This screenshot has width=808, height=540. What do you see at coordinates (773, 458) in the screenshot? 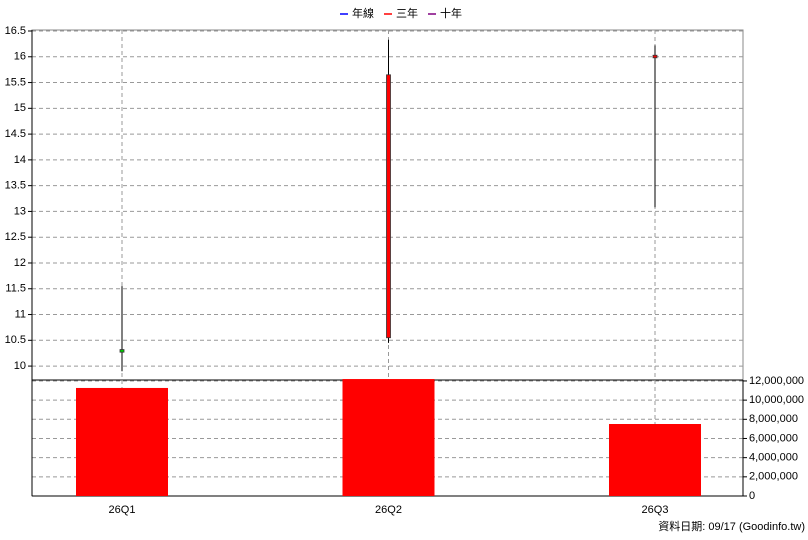
I see `y2-tick-label: 4,000,000` at bounding box center [773, 458].